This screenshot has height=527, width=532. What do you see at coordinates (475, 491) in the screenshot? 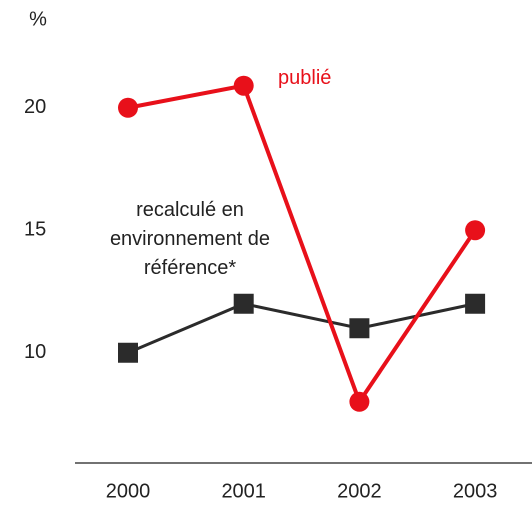
I see `x-tick-label: 2003` at bounding box center [475, 491].